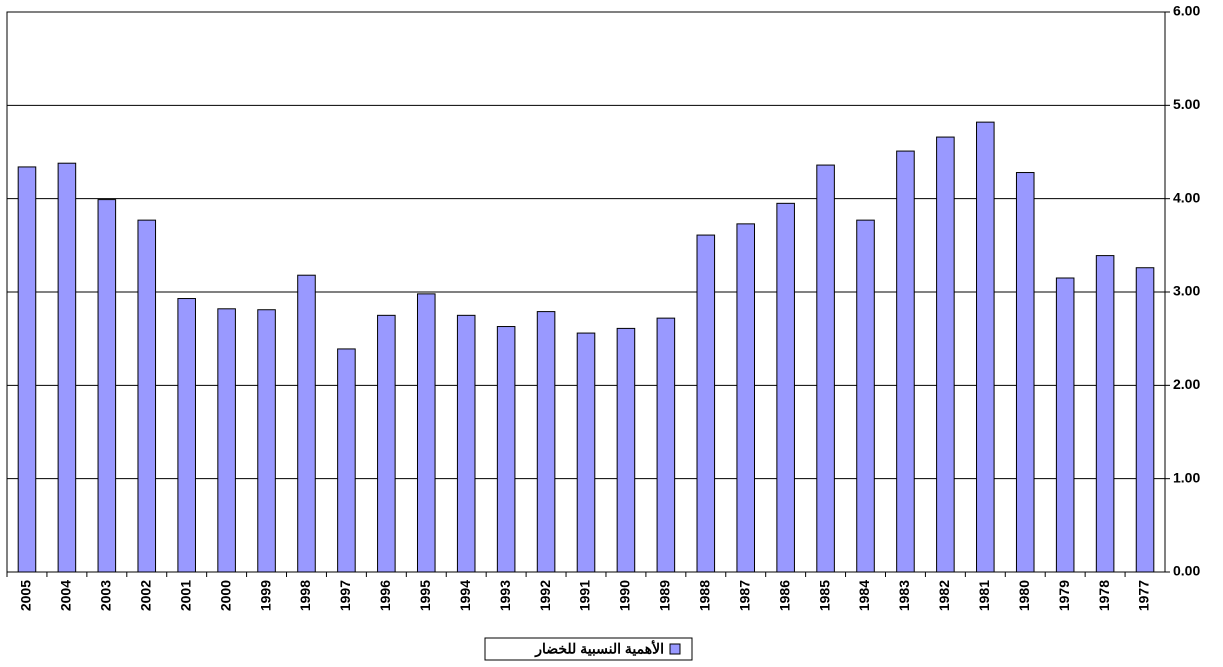  What do you see at coordinates (1144, 595) in the screenshot?
I see `x-tick-label: 1977` at bounding box center [1144, 595].